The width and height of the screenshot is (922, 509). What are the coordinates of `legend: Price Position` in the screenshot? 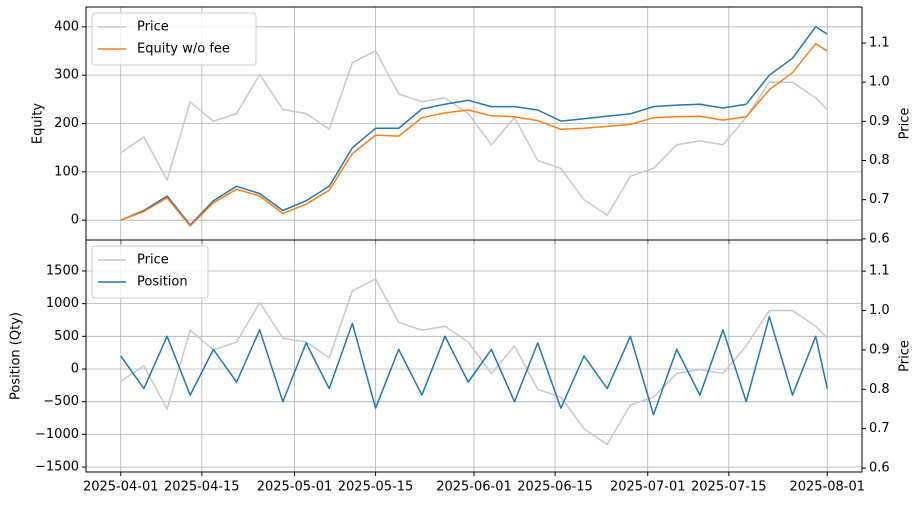 It's located at (150, 272).